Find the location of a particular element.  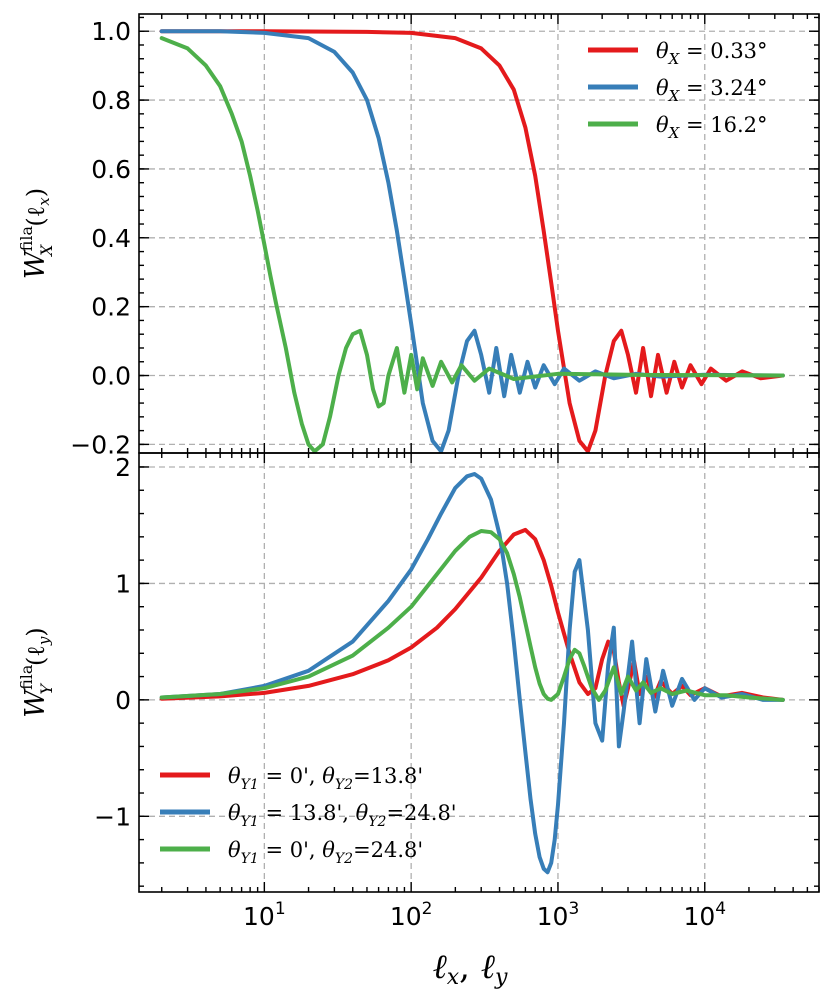

legend-label: θX = 16.2° is located at coordinates (712, 127).